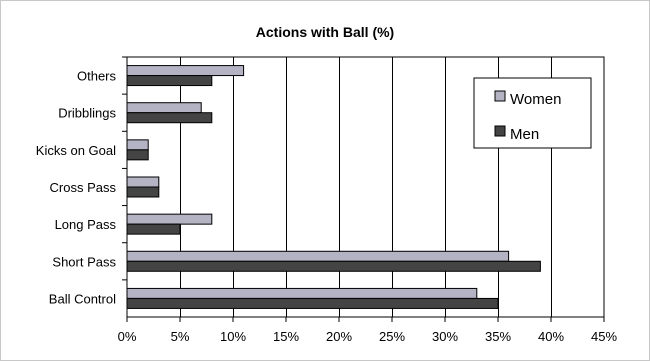 This screenshot has height=361, width=650. What do you see at coordinates (535, 99) in the screenshot?
I see `legend-label-women: Women` at bounding box center [535, 99].